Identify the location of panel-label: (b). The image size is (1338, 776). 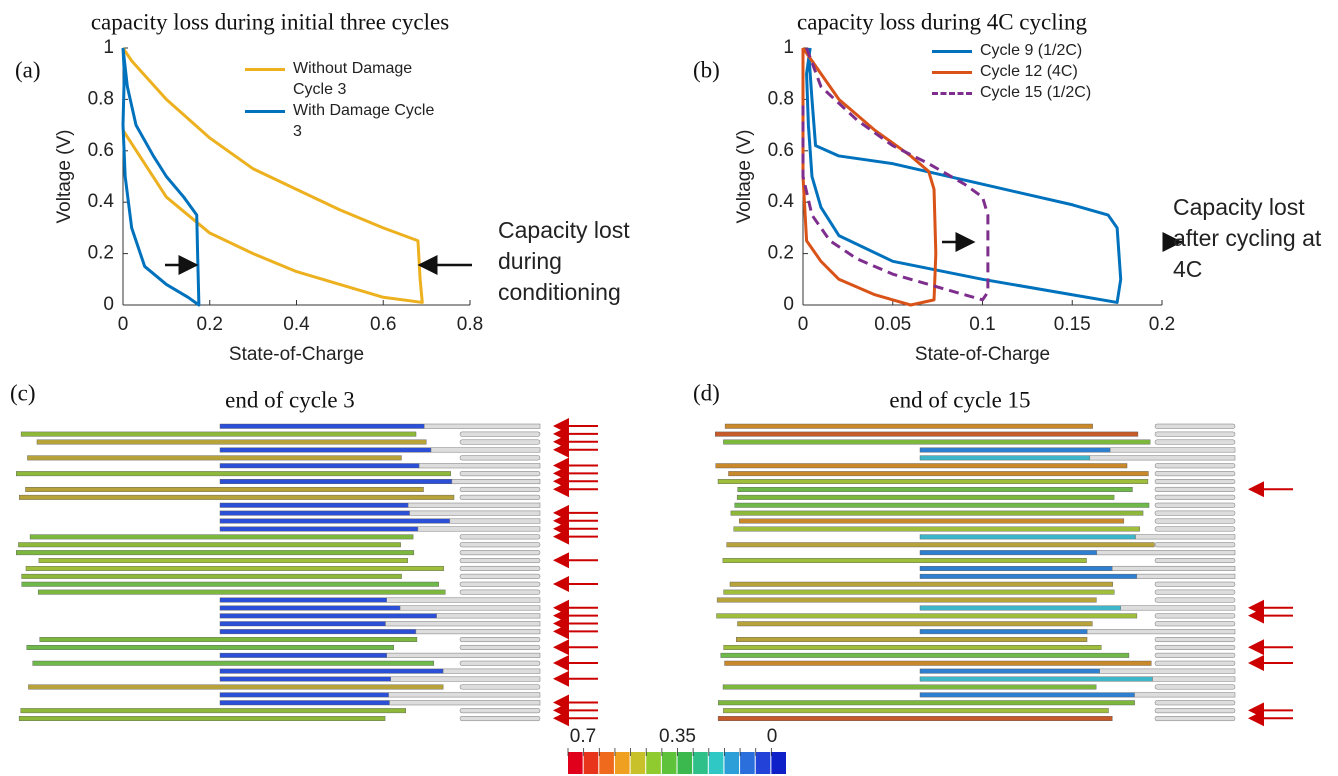
(706, 69).